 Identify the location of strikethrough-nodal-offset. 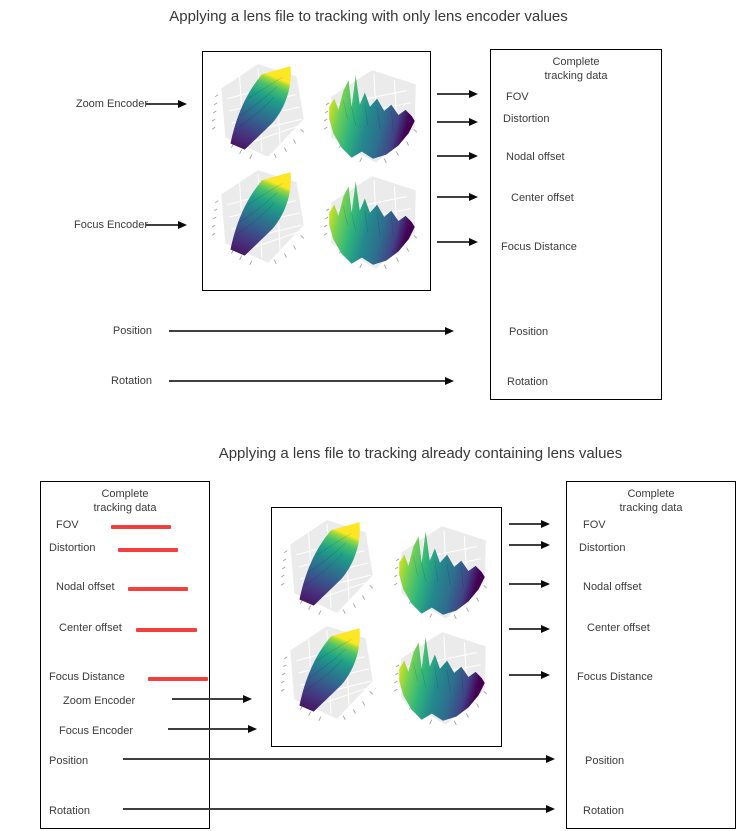
(158, 589).